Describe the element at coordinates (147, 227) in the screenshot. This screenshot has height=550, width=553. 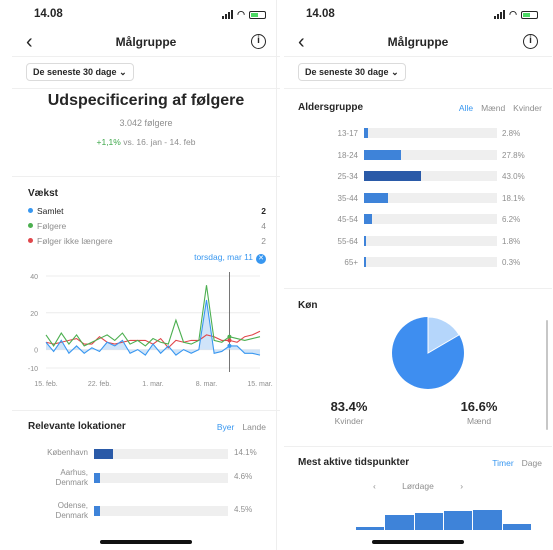
I see `legend-followers: Følgere 4` at that location.